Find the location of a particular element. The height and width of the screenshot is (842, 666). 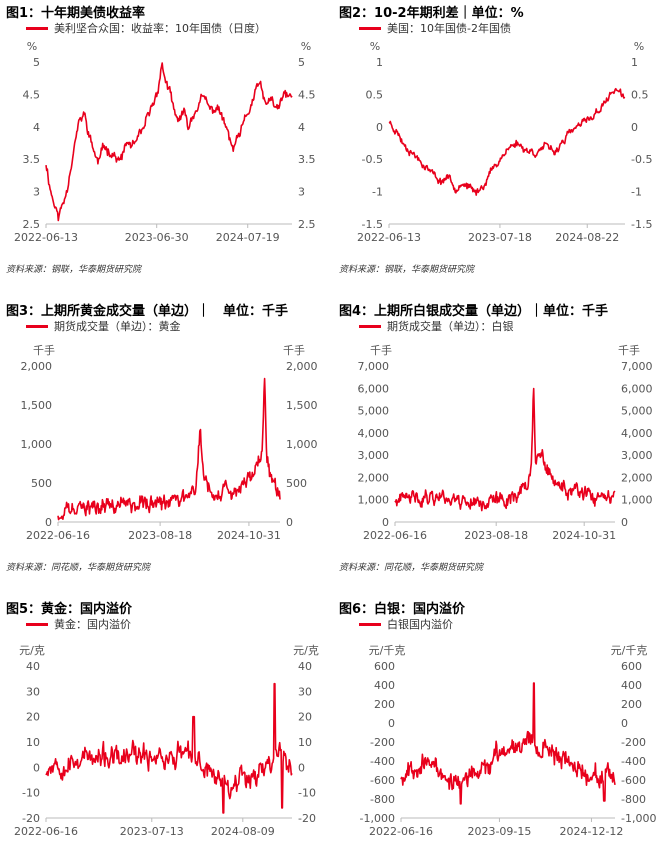

y-tick-right: 2.5 is located at coordinates (307, 224).